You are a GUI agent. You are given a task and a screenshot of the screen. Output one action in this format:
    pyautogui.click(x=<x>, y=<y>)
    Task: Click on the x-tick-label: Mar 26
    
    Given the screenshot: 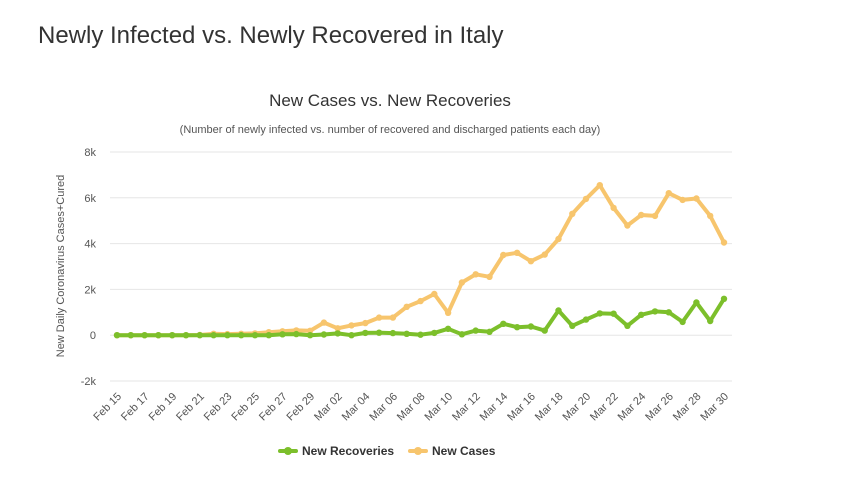 What is the action you would take?
    pyautogui.click(x=659, y=407)
    